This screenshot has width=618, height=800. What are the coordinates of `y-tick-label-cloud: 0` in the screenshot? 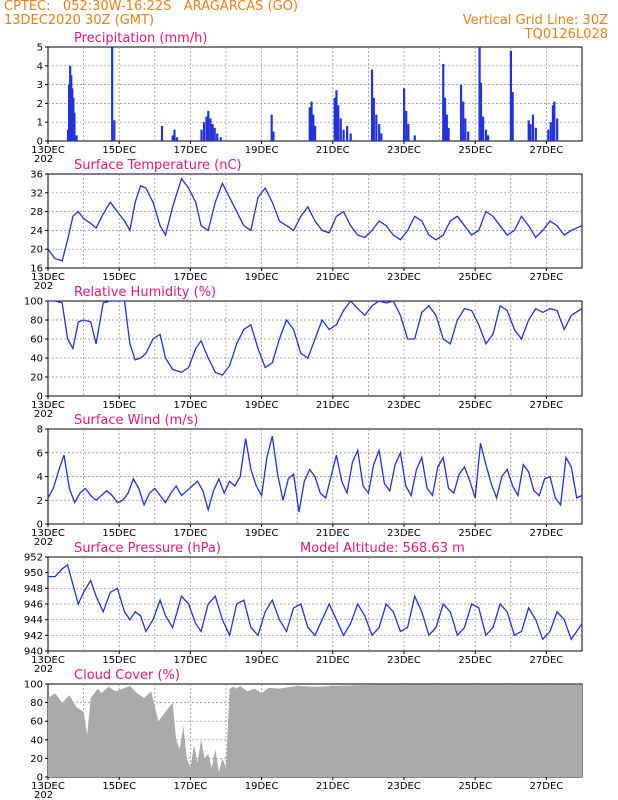 It's located at (40, 778).